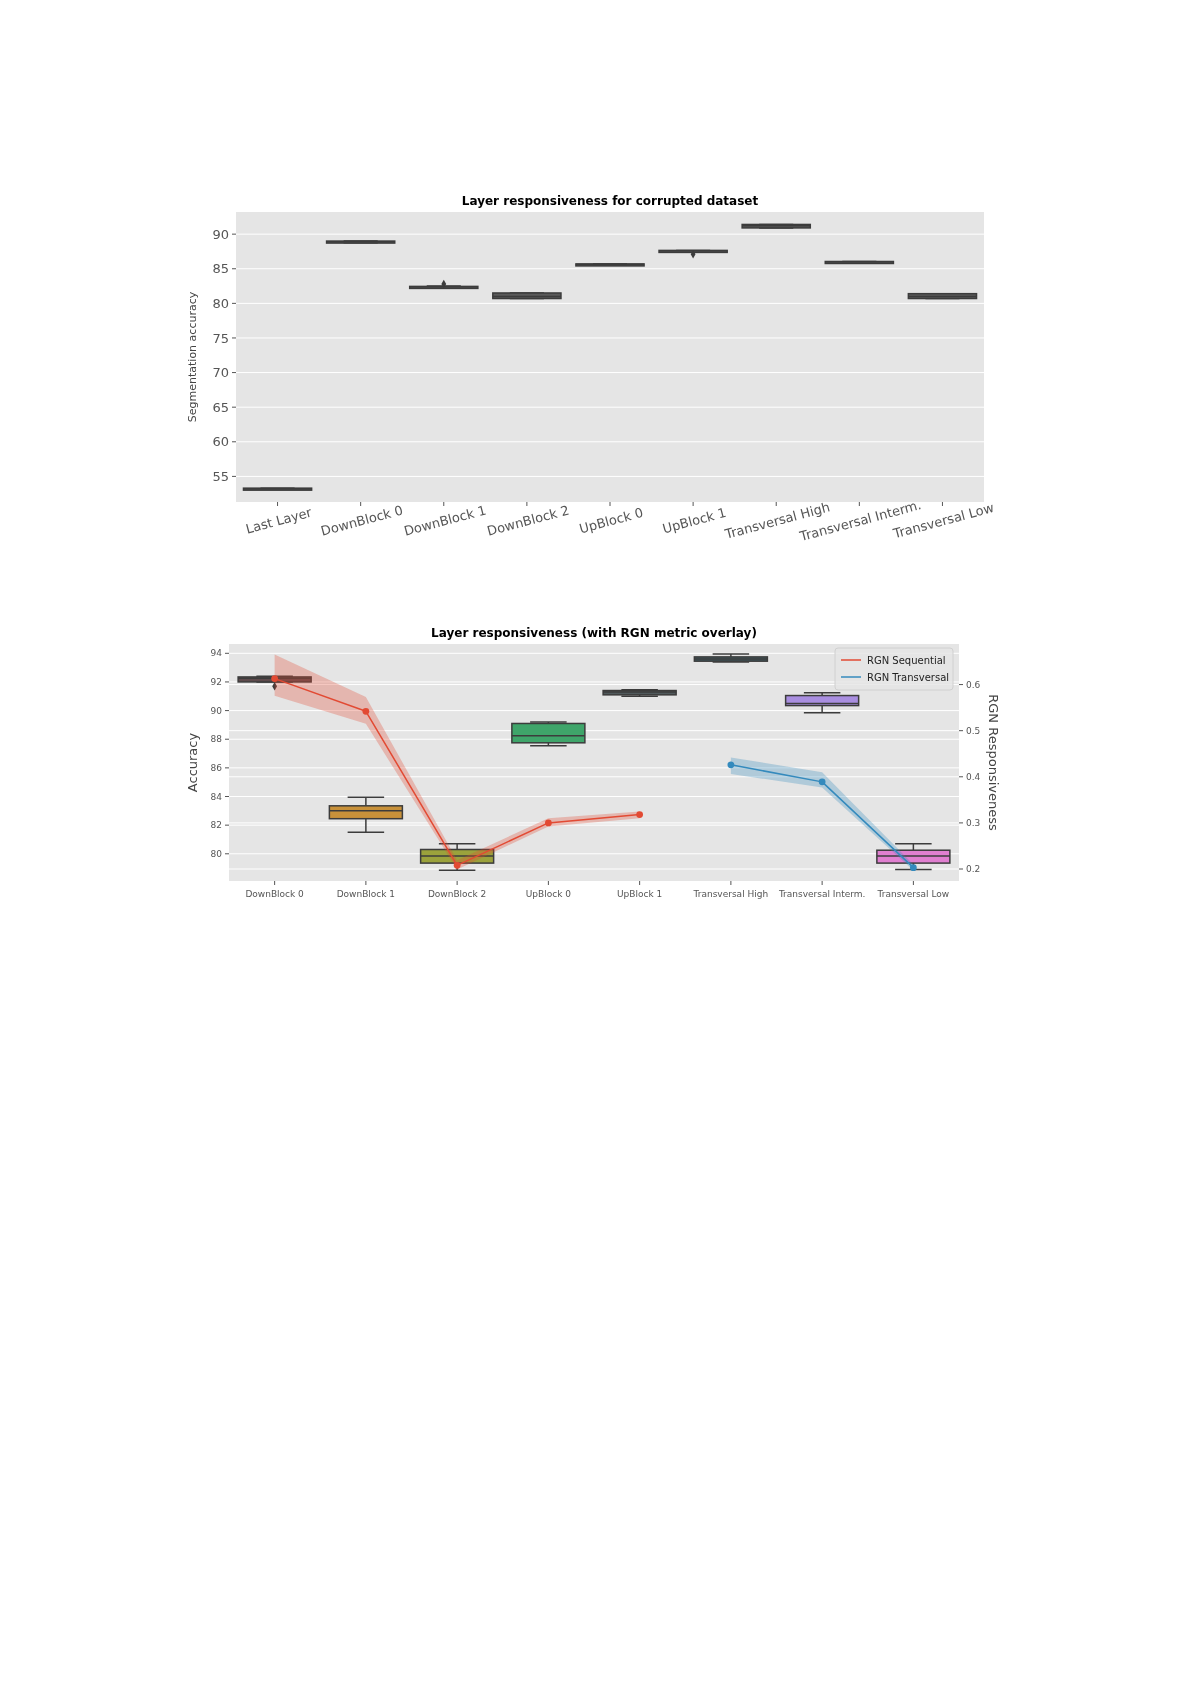 This screenshot has height=1684, width=1191. I want to click on x-tick-label: DownBlock 1, so click(366, 894).